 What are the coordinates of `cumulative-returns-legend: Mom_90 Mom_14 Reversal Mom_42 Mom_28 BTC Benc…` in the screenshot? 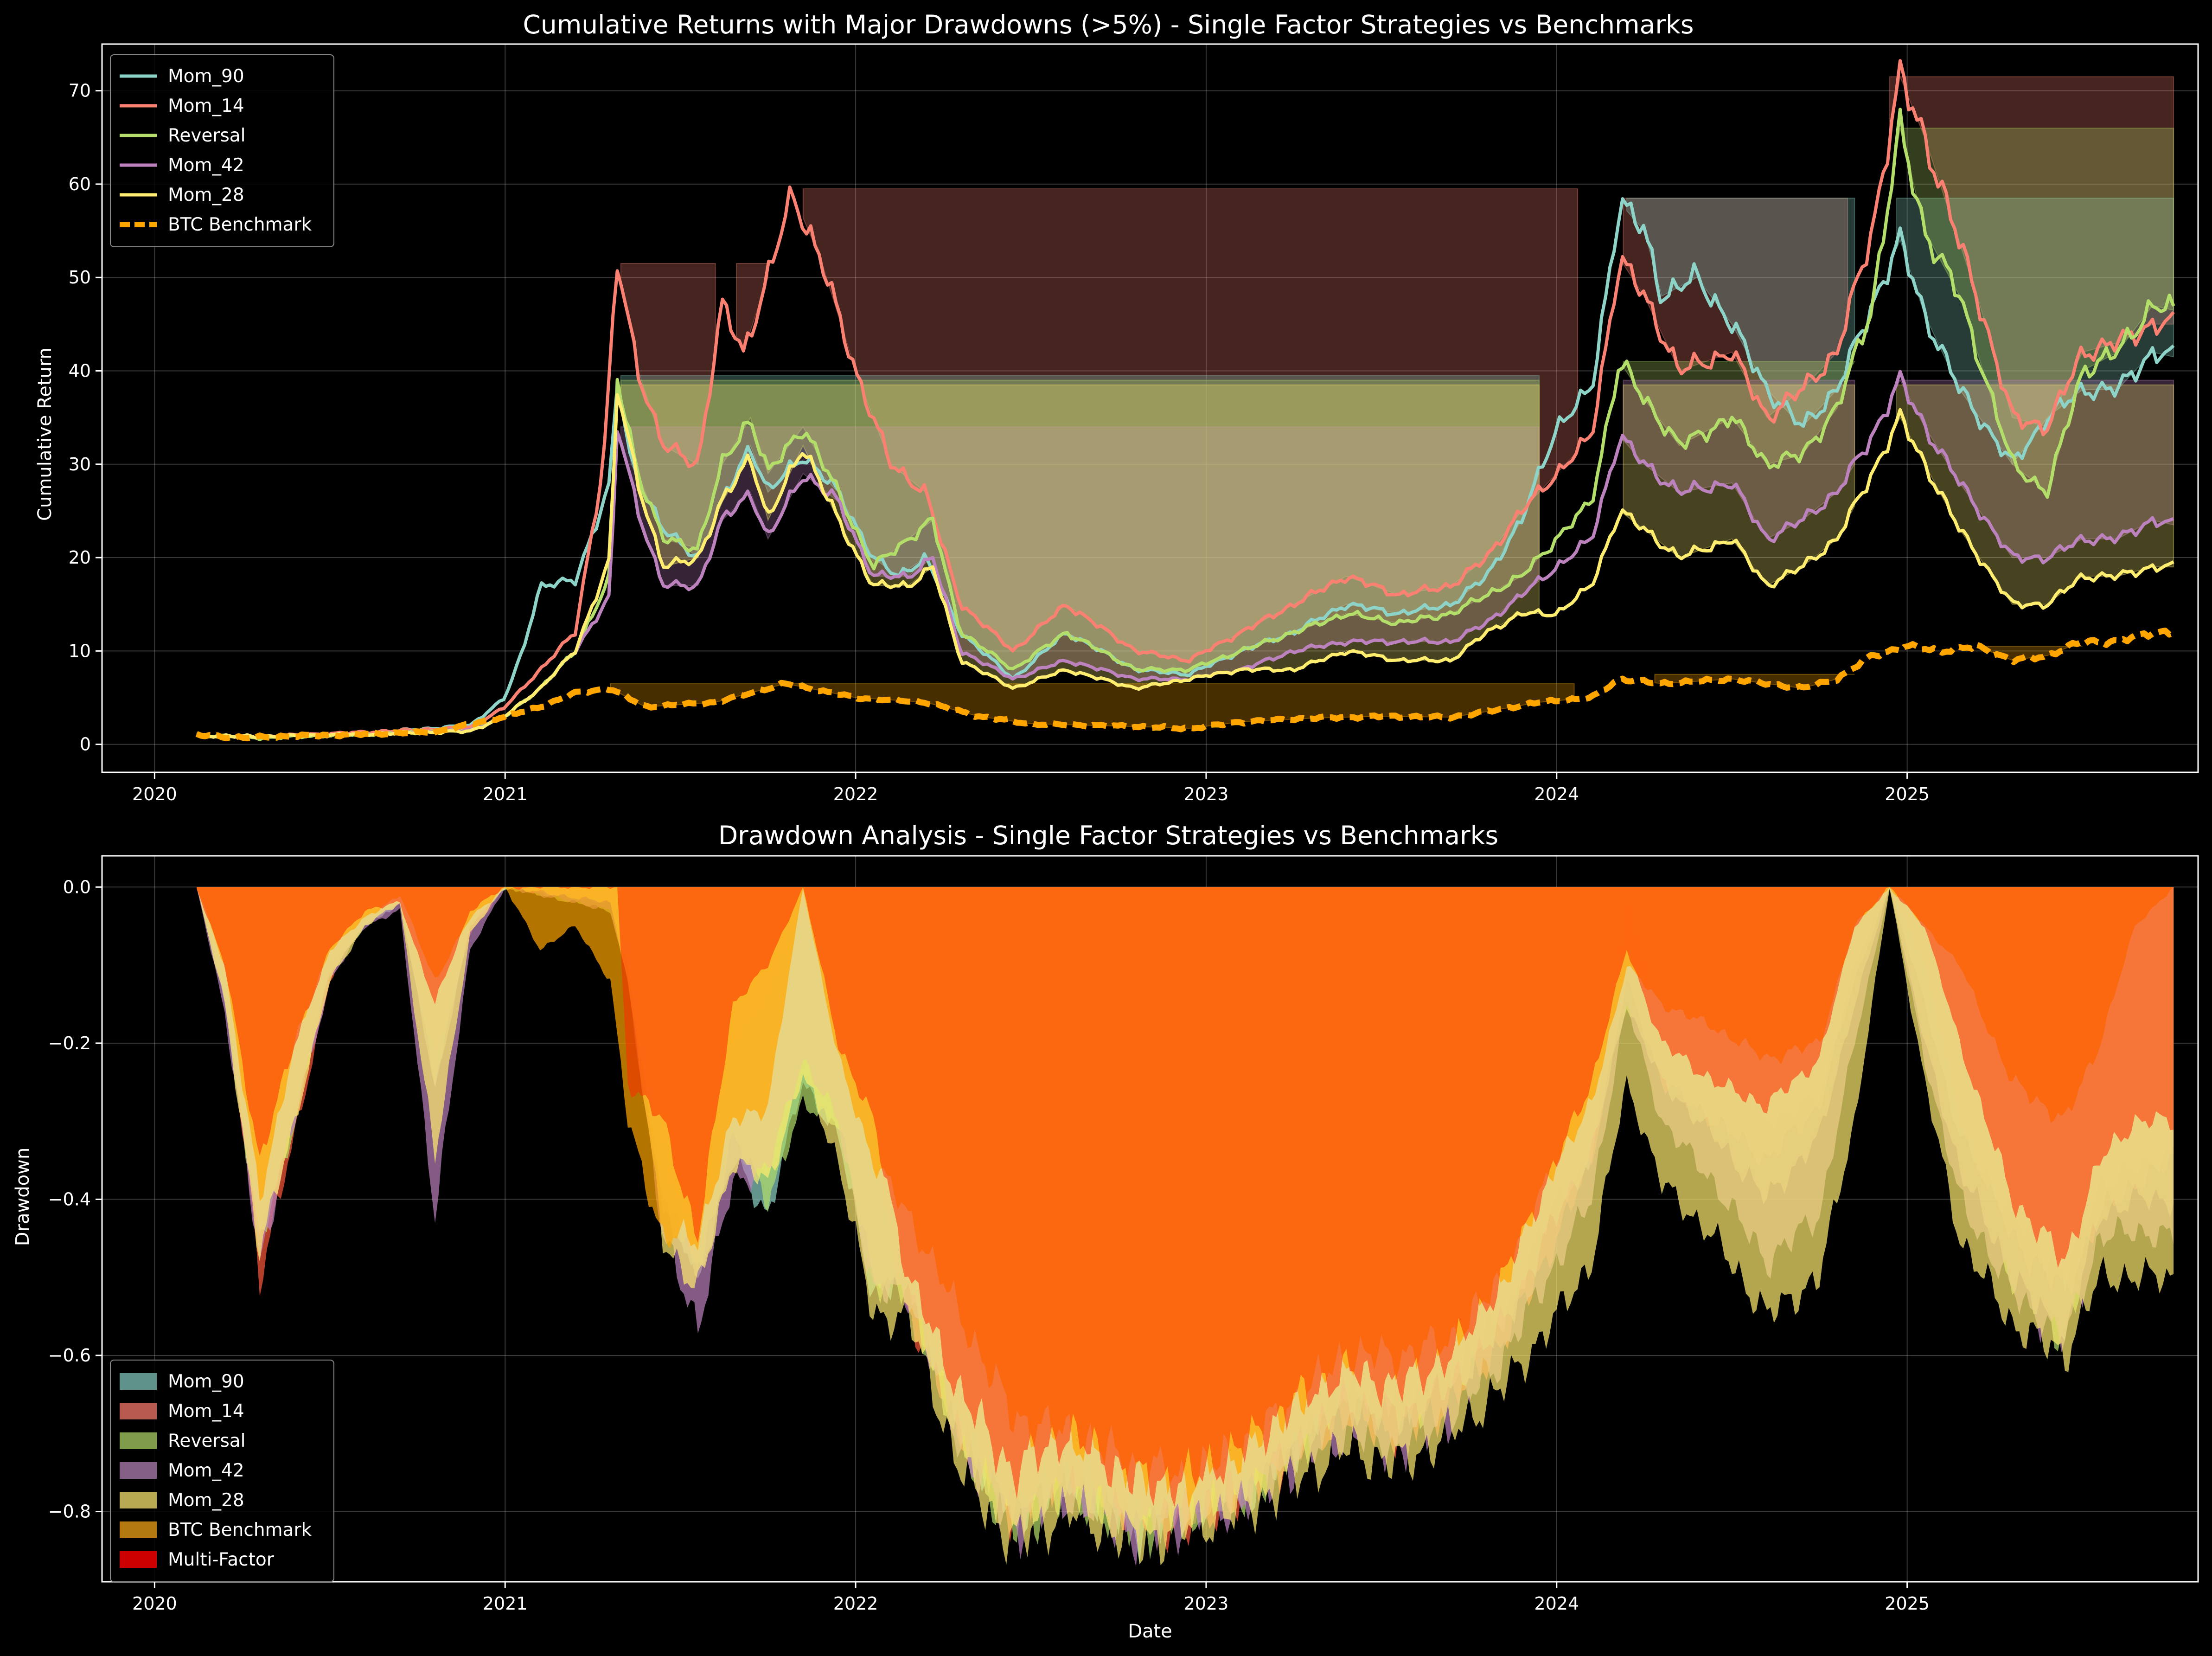 It's located at (222, 150).